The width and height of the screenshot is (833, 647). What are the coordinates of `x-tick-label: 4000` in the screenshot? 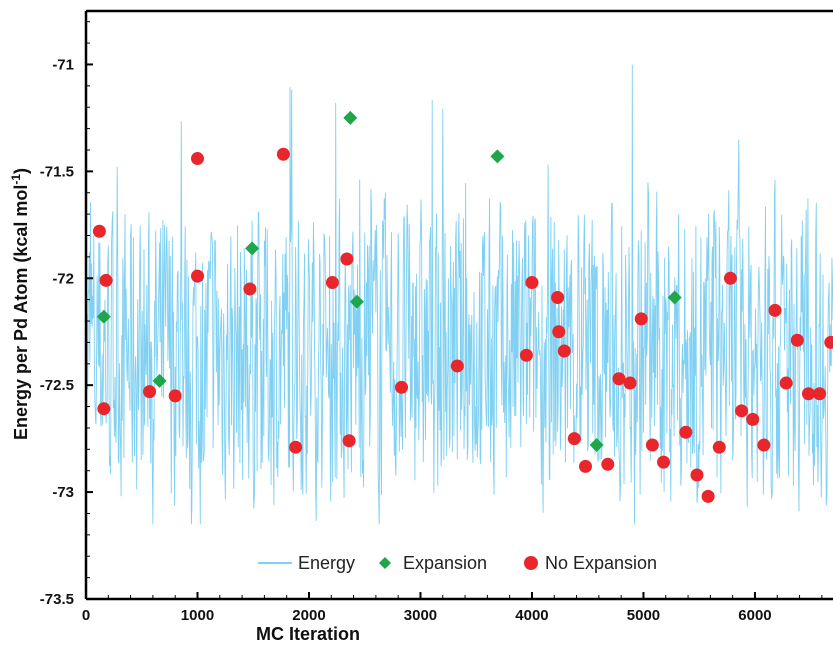 It's located at (531, 615).